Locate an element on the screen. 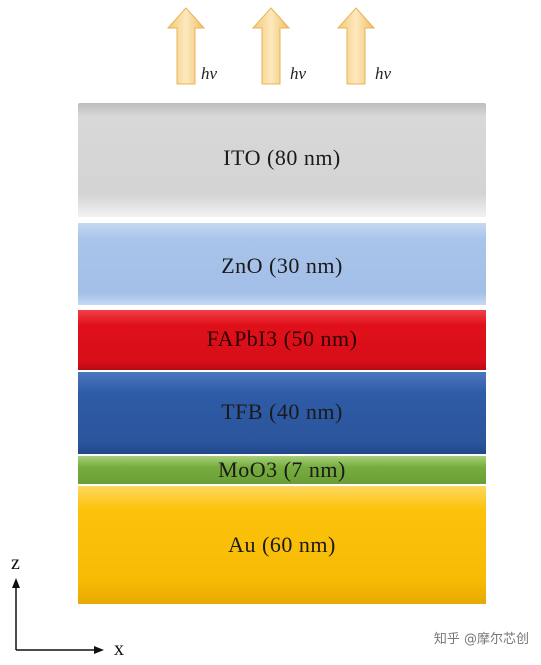 The width and height of the screenshot is (541, 665). layer-fapbi3: FAPbI3 (50 nm) is located at coordinates (282, 340).